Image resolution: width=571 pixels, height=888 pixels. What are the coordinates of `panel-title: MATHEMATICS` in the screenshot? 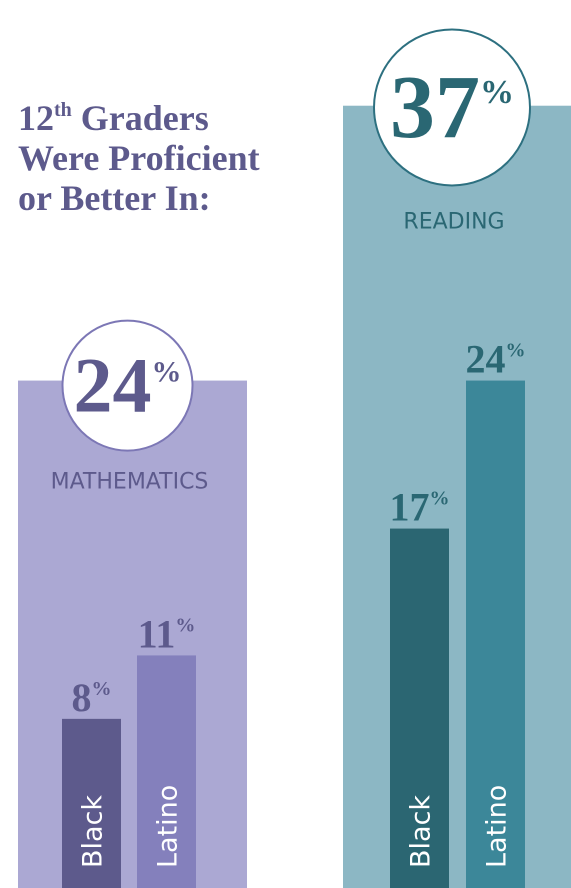 It's located at (130, 482).